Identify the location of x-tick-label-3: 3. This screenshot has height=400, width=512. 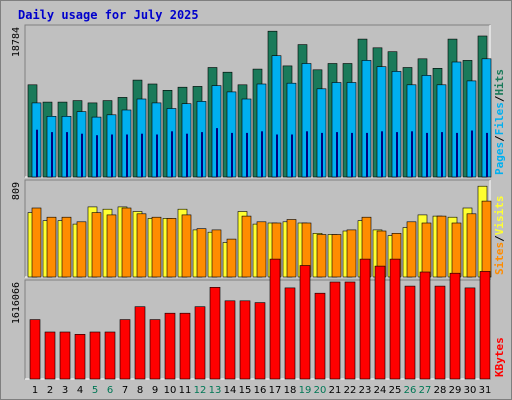
(65, 390).